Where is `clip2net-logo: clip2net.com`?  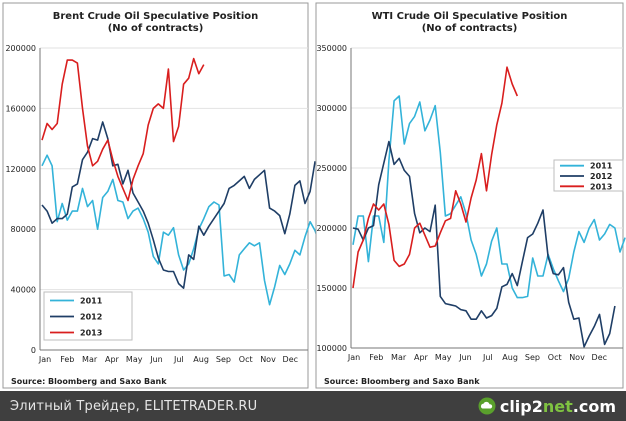
clip2net-logo: clip2net.com is located at coordinates (547, 406).